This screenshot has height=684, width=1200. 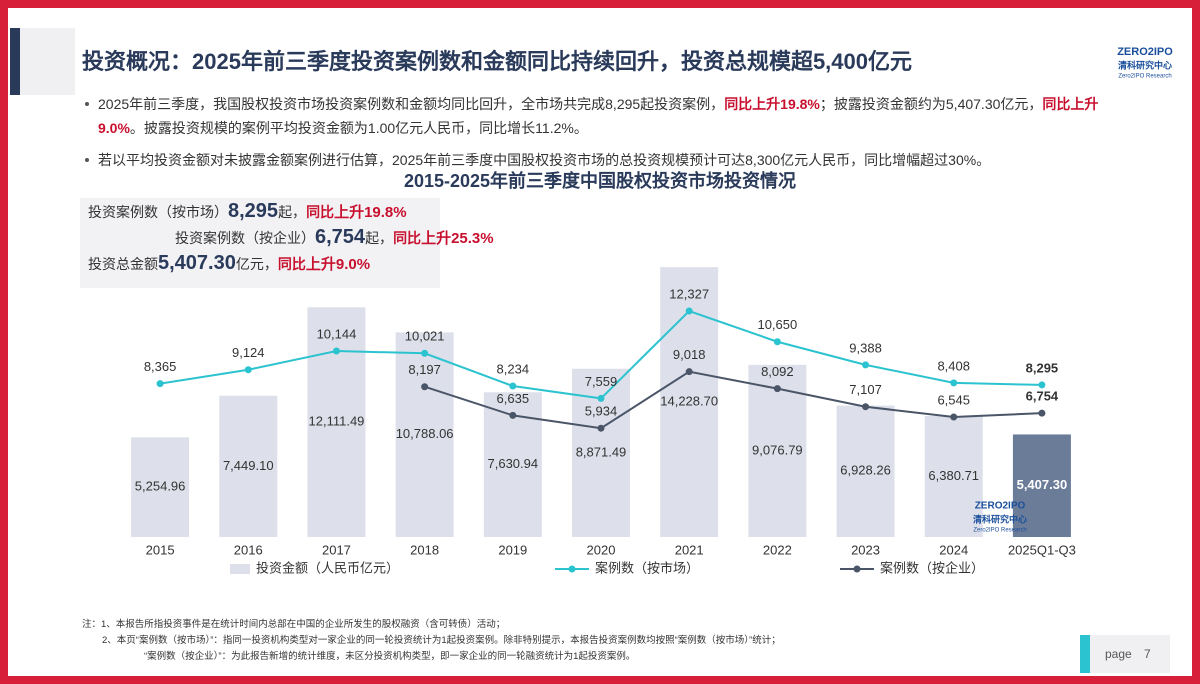 What do you see at coordinates (931, 104) in the screenshot?
I see `text-segment: ；披露投资金额约为5,407.30亿元，` at bounding box center [931, 104].